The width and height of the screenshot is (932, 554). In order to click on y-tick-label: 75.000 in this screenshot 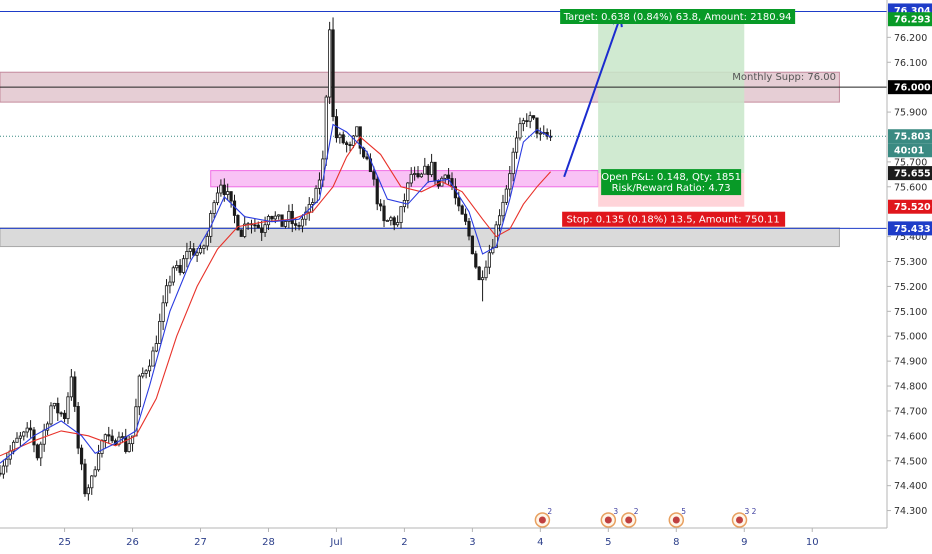, I will do `click(910, 337)`.